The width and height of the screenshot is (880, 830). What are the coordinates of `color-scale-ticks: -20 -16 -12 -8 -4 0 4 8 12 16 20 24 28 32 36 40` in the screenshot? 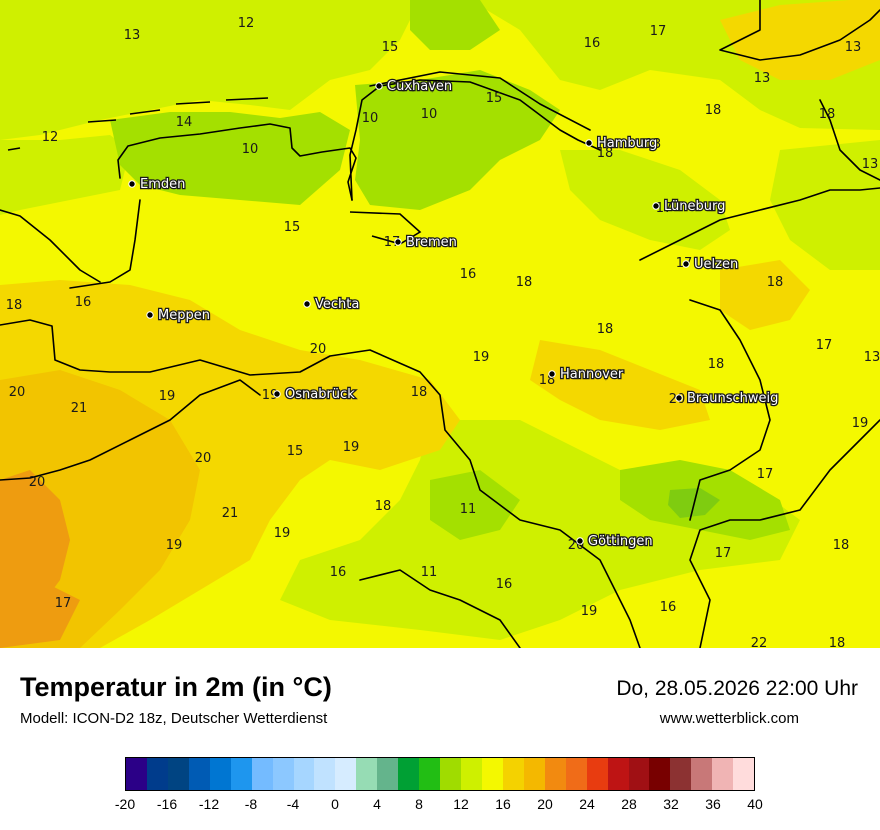 It's located at (439, 806).